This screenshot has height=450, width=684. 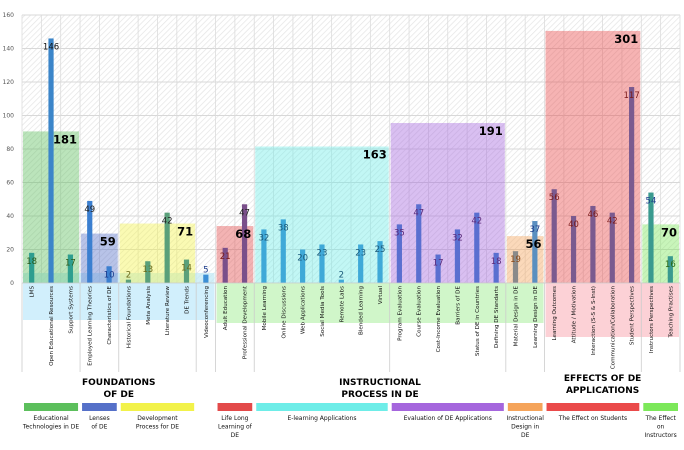 I want to click on section-title: INSTRUCTIONAL, so click(x=380, y=383).